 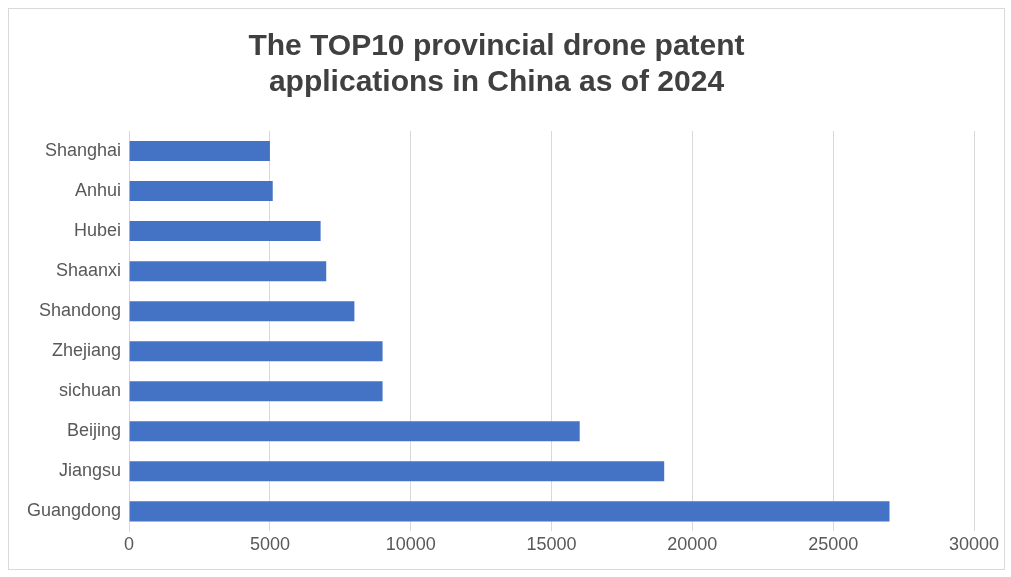 I want to click on y-tick-label: Anhui, so click(x=98, y=190).